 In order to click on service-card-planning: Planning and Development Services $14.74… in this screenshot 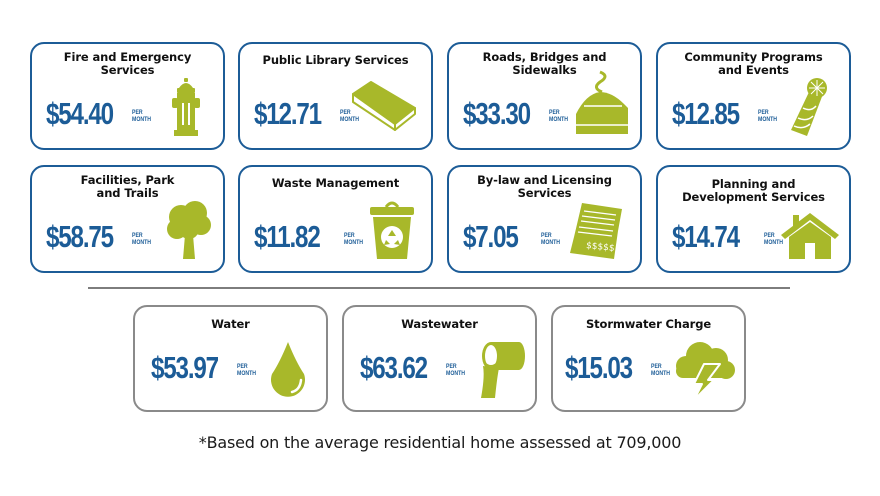, I will do `click(753, 219)`.